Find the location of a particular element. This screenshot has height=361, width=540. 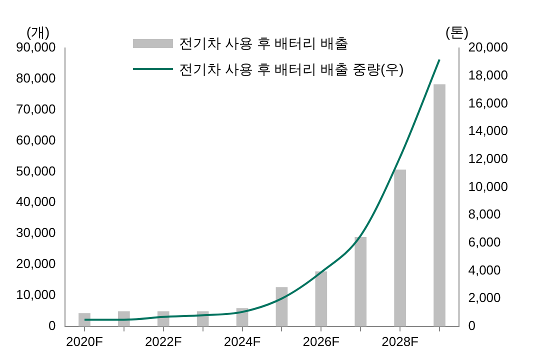

y-tick-label: 60,000 is located at coordinates (36, 140).